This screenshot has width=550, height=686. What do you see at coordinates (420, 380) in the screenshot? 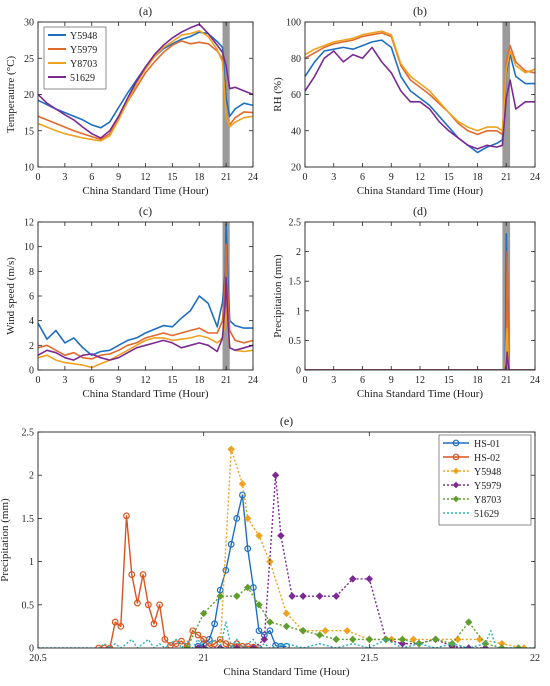
I see `x-tick-label: 12` at bounding box center [420, 380].